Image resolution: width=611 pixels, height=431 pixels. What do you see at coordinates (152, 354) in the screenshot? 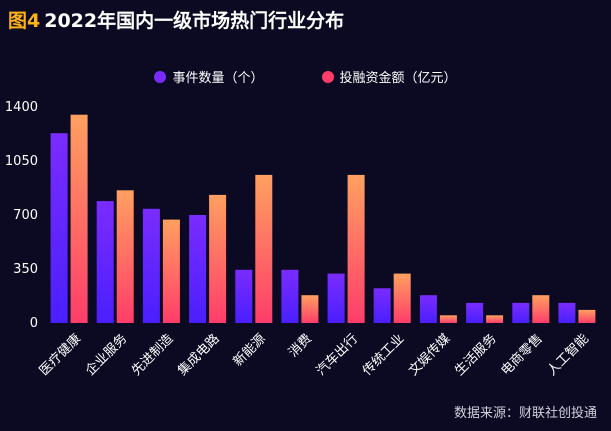
I see `x-tick-label: 先进制造` at bounding box center [152, 354].